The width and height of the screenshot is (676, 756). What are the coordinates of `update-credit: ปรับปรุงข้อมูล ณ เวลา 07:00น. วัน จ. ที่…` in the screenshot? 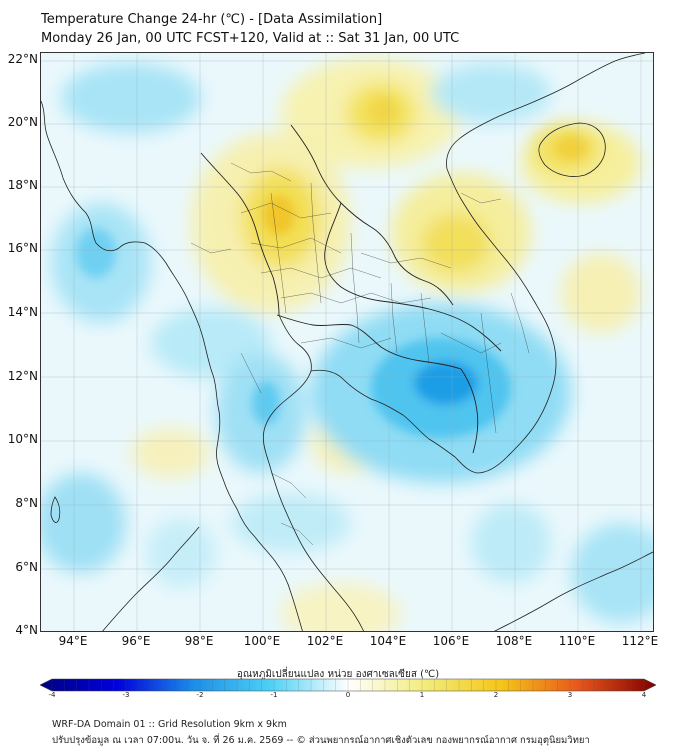 It's located at (321, 740).